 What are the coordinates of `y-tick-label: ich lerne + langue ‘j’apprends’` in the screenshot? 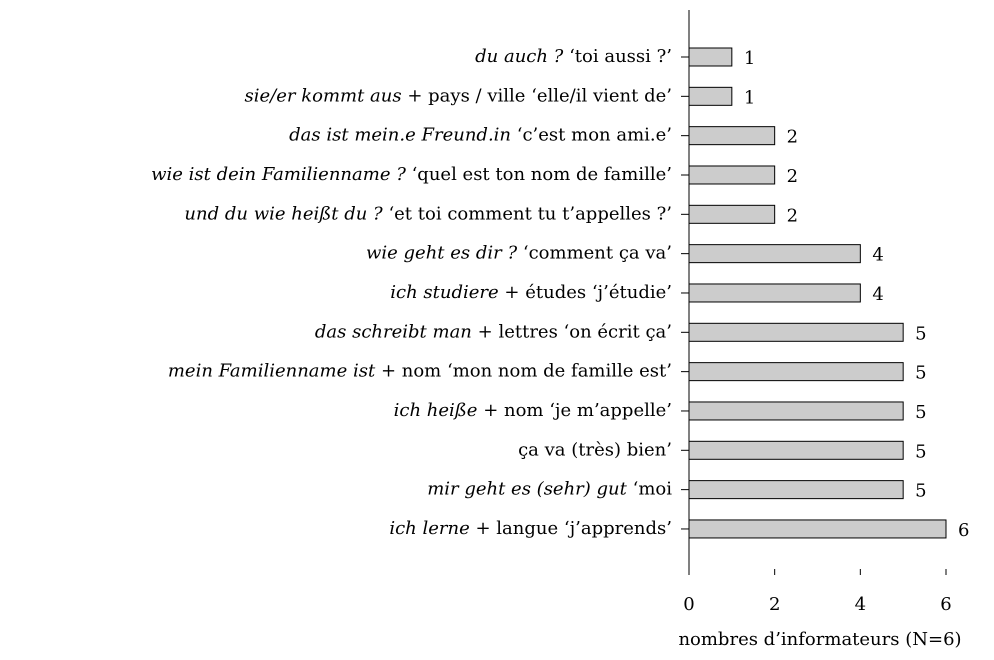 It's located at (530, 528).